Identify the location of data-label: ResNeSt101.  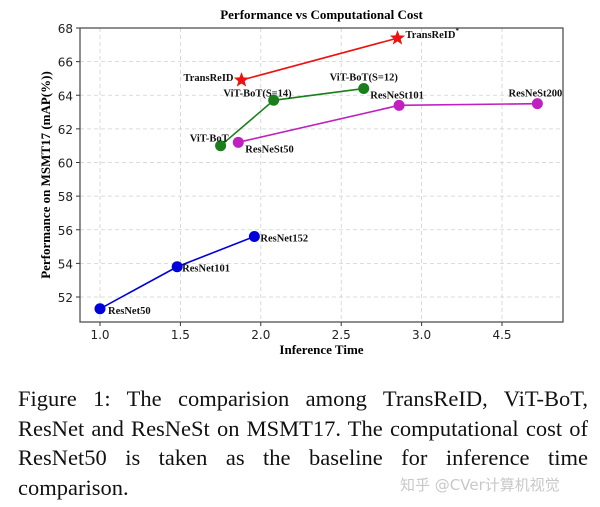
(397, 95).